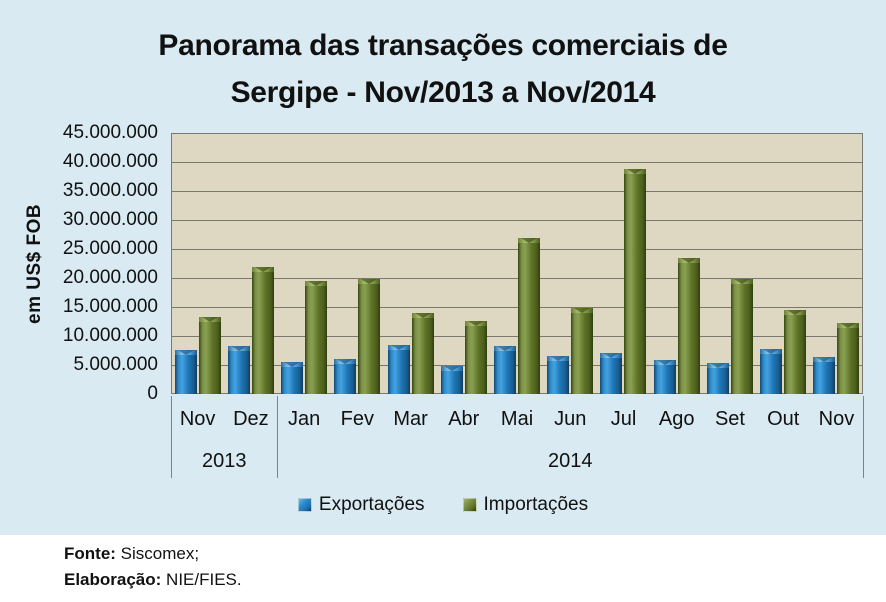 Image resolution: width=886 pixels, height=602 pixels. I want to click on month-label-2: Jan, so click(304, 419).